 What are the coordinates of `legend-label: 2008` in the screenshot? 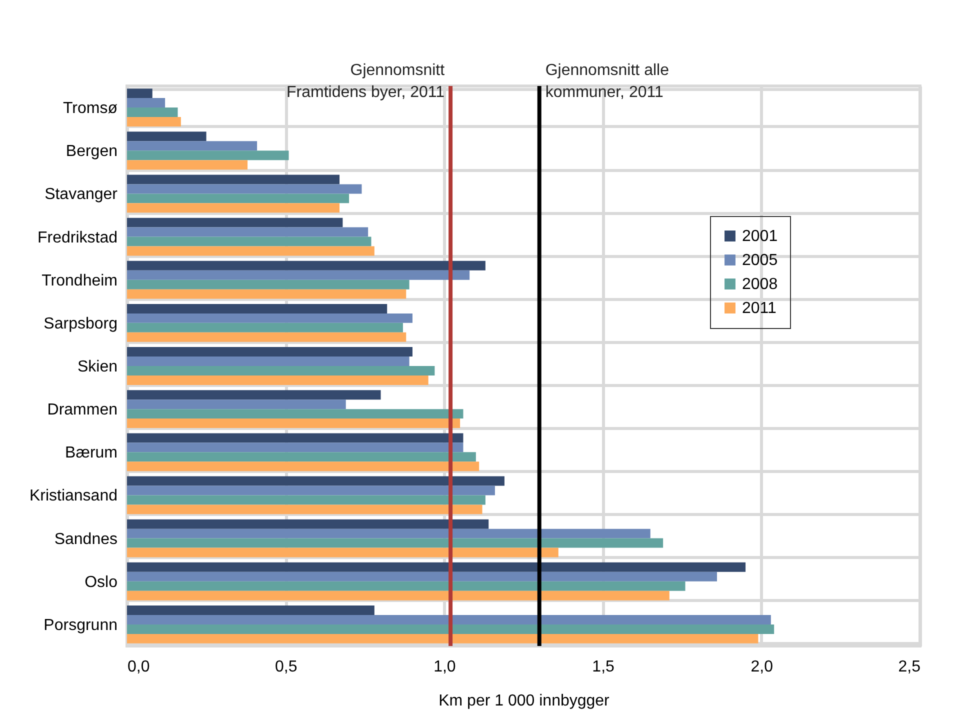 It's located at (760, 284).